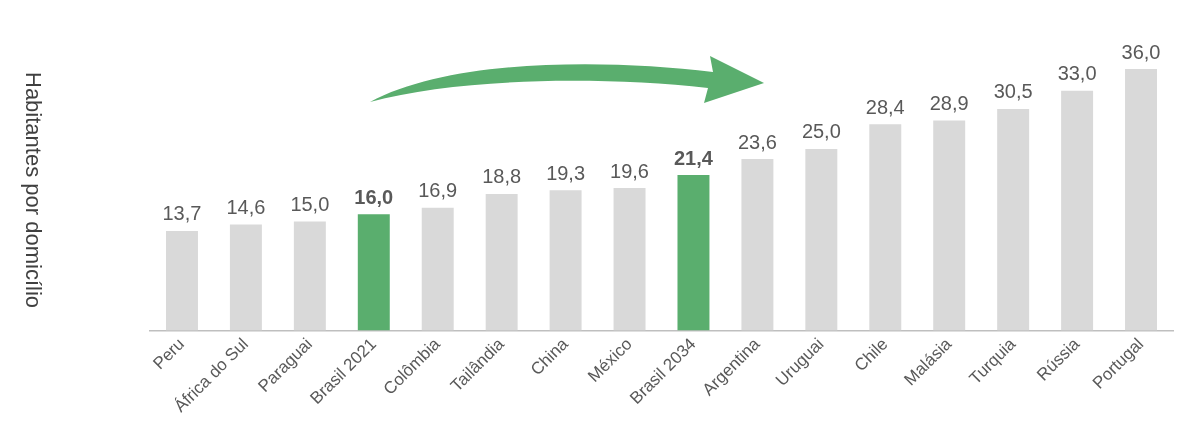 This screenshot has width=1177, height=421. I want to click on data-label: 36,0, so click(1141, 51).